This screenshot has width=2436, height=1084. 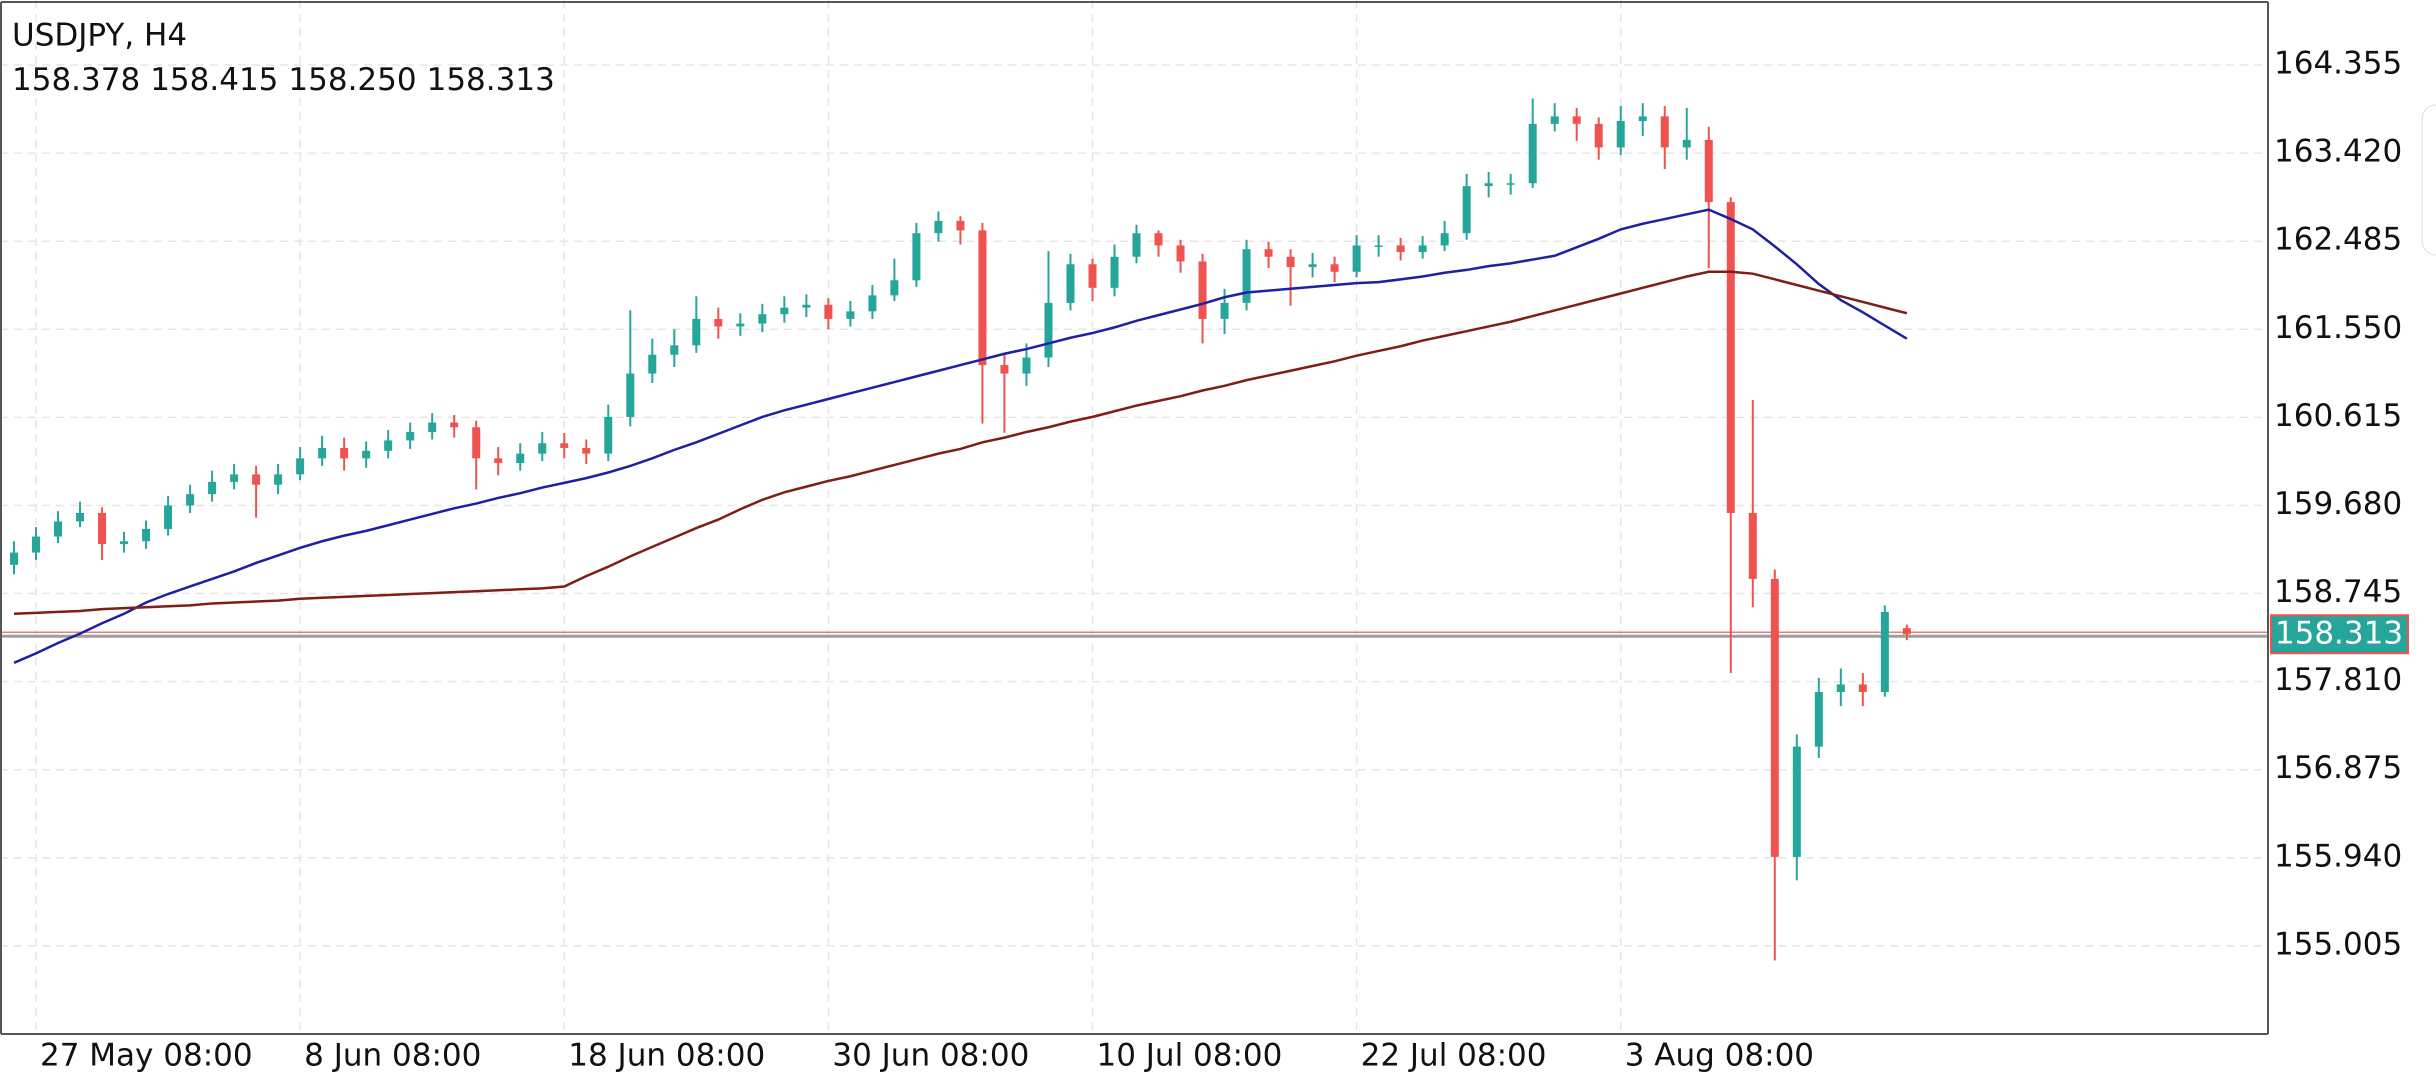 What do you see at coordinates (99, 36) in the screenshot?
I see `chart-title: USDJPY, H4` at bounding box center [99, 36].